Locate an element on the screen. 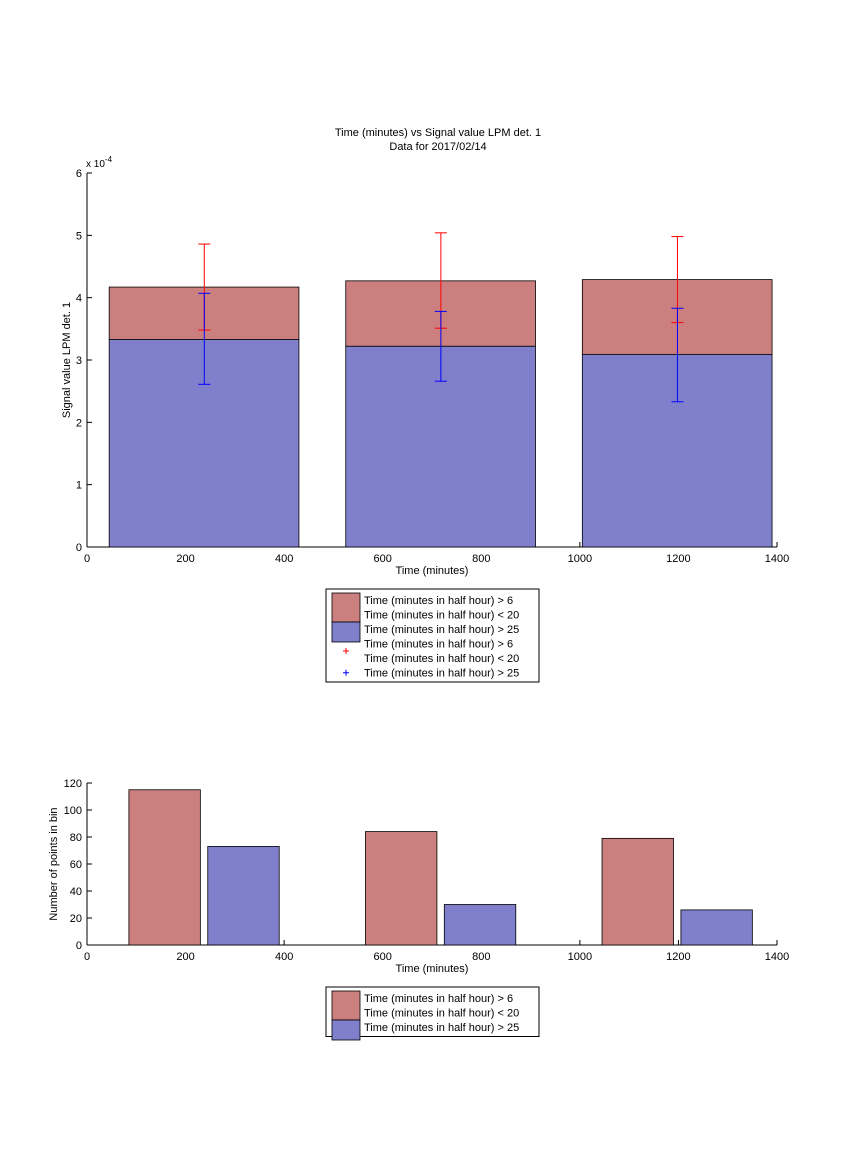 The height and width of the screenshot is (1152, 864). bottom-plot-area: 0 200 400 600 800 1000 1200 1400 0 20 40 60 80 100 120 is located at coordinates (427, 870).